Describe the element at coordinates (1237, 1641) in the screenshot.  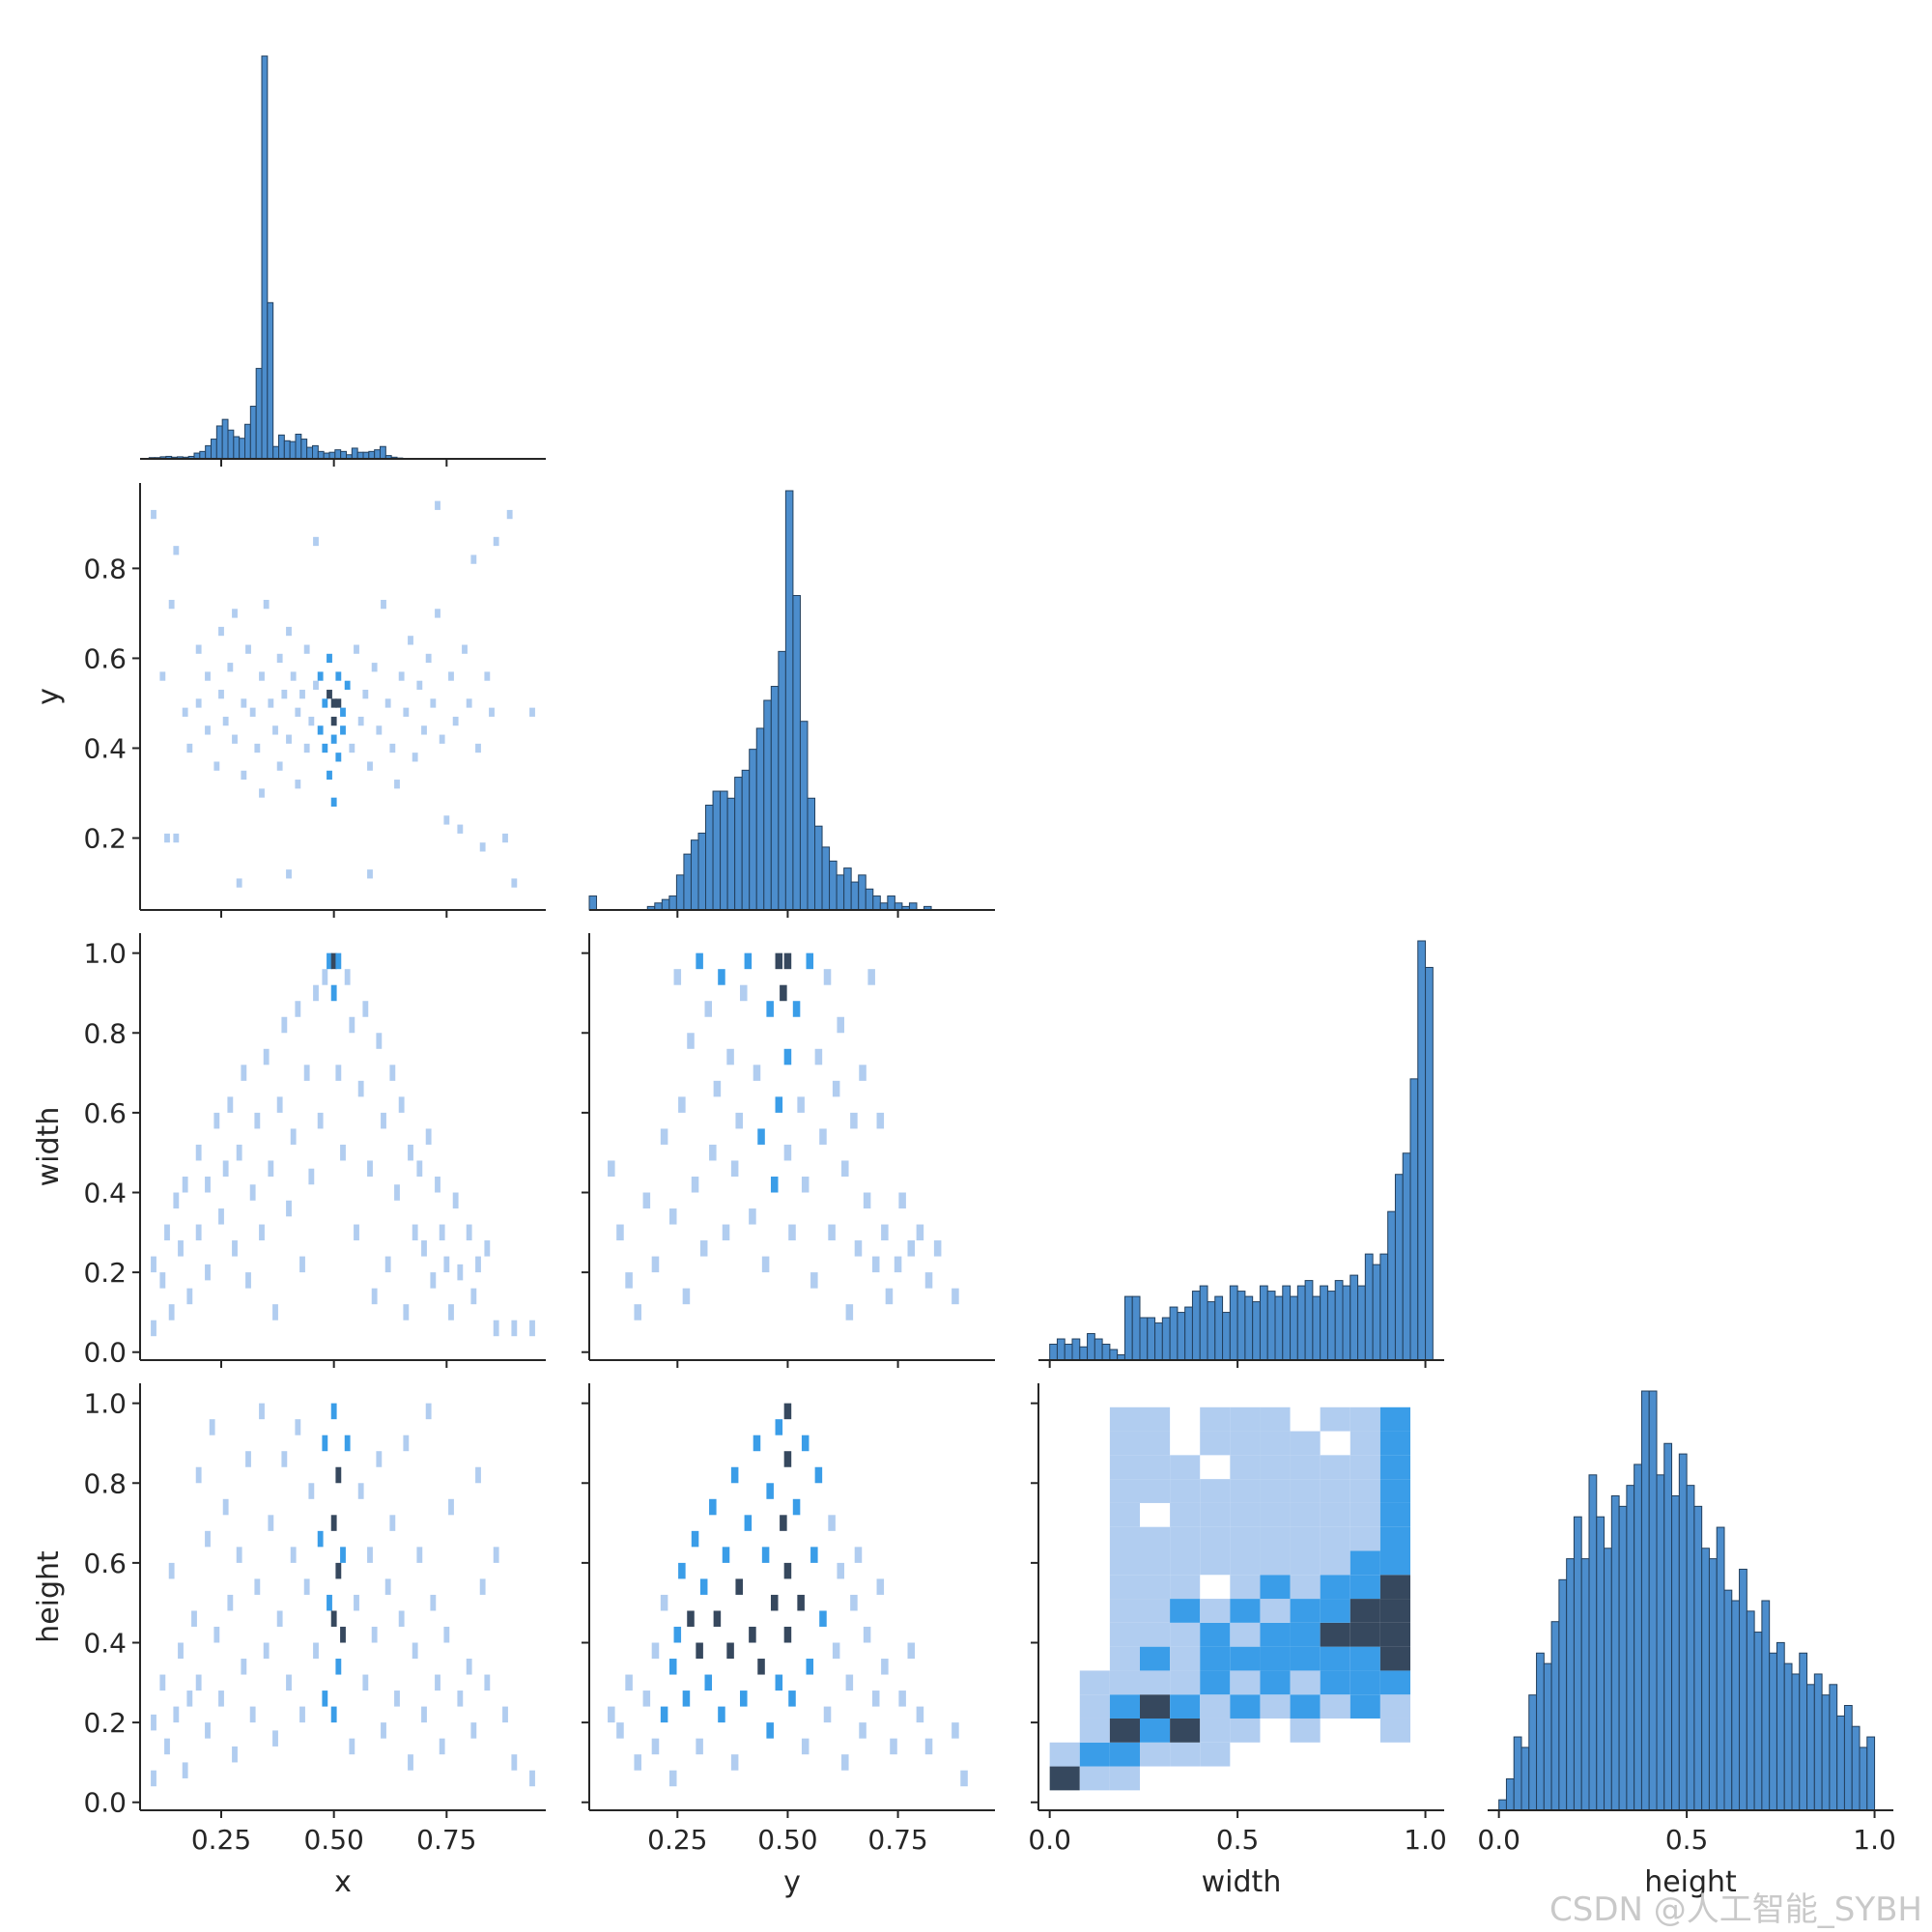
I see `panel-height-vs-width: 0.0 0.5 1.0 width` at that location.